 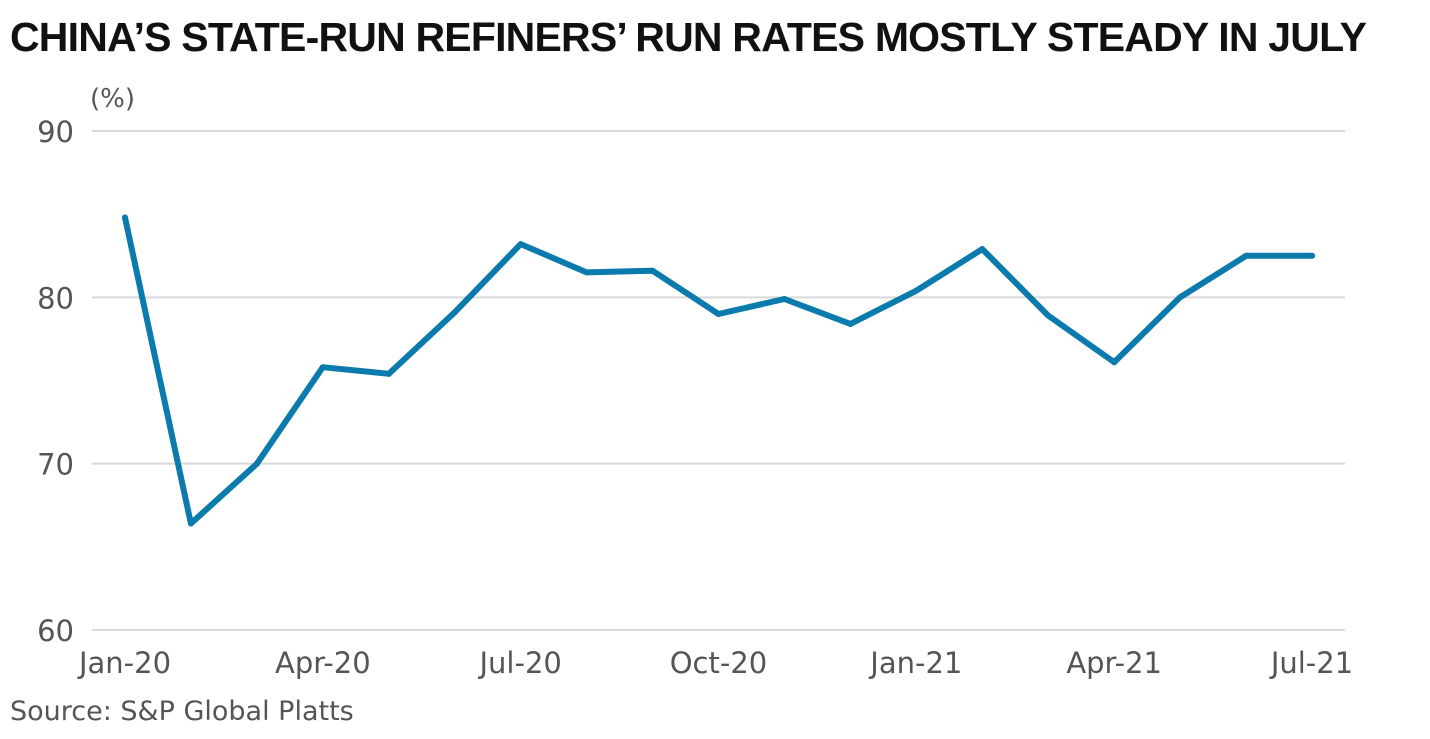 What do you see at coordinates (55, 381) in the screenshot?
I see `y-axis-ticks: 90 80 70 60` at bounding box center [55, 381].